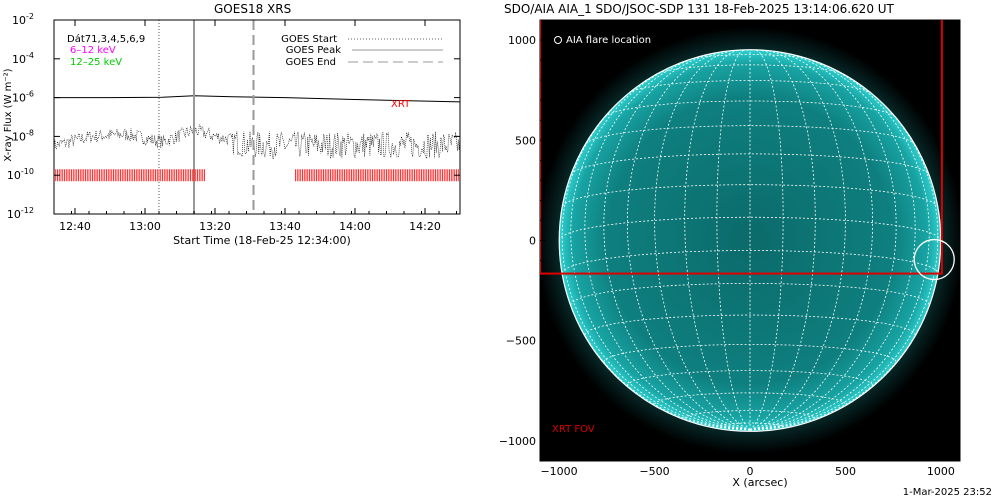 This screenshot has height=500, width=1000. What do you see at coordinates (573, 429) in the screenshot?
I see `xrt-fov-label: XRT FOV` at bounding box center [573, 429].